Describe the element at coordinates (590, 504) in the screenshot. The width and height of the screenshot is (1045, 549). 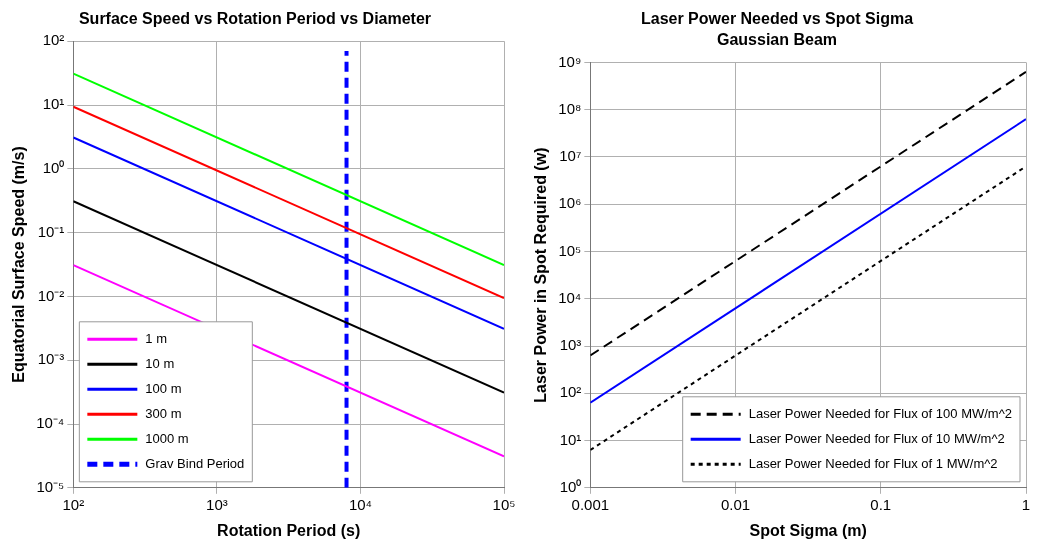
I see `x-tick-label: 0.001` at that location.